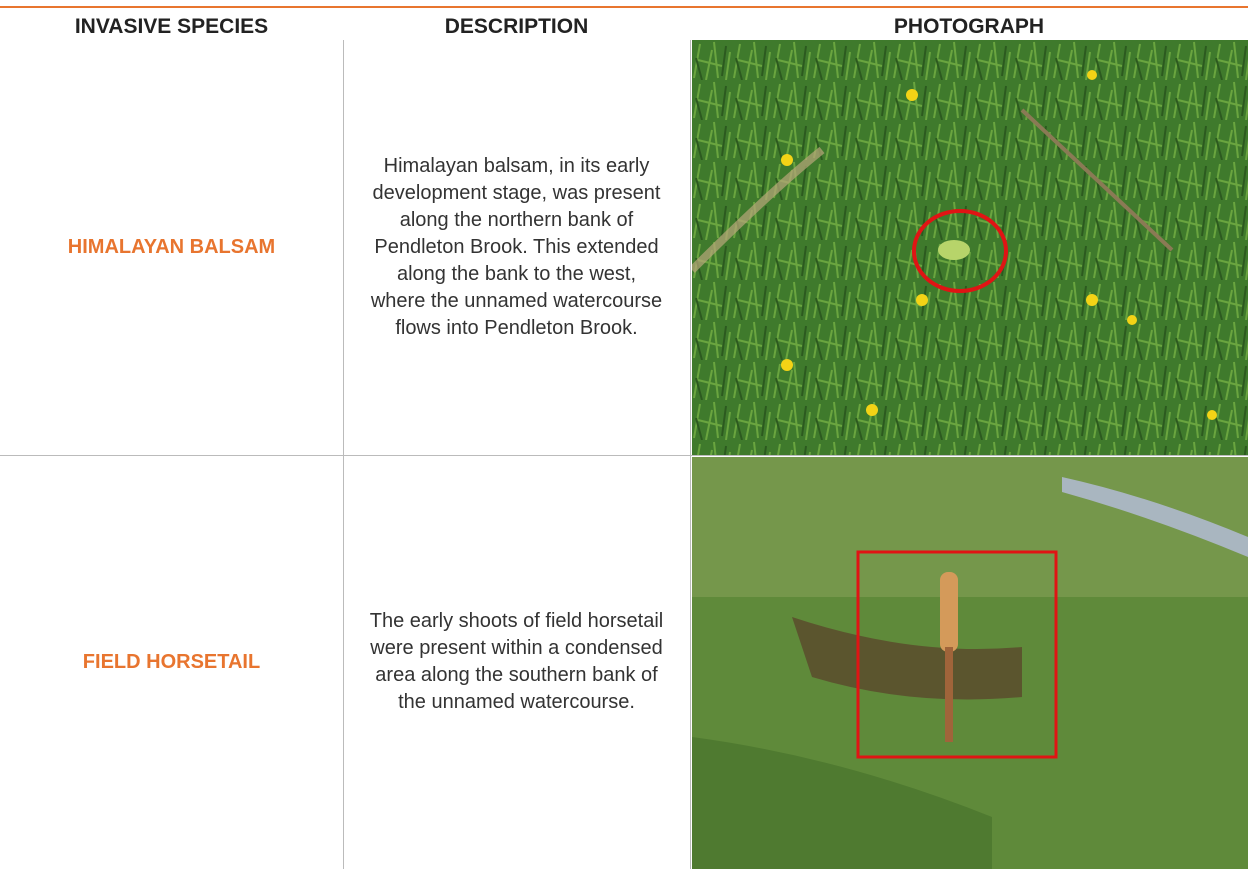  I want to click on column-header: DESCRIPTION, so click(516, 26).